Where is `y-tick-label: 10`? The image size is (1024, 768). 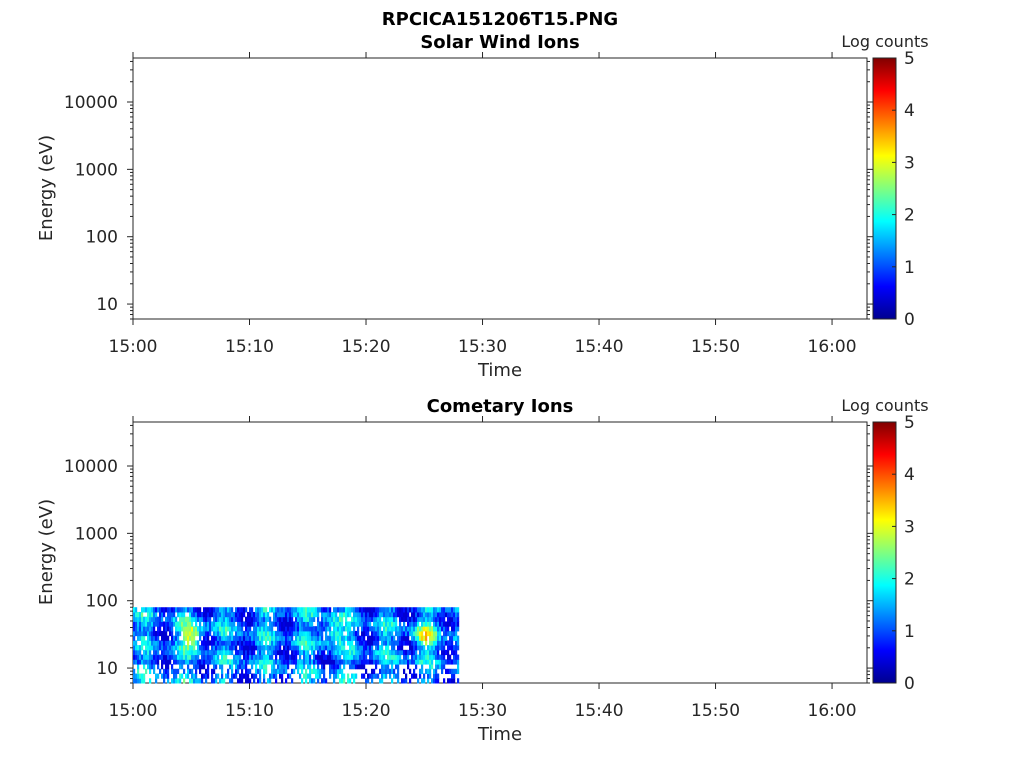
y-tick-label: 10 is located at coordinates (107, 669).